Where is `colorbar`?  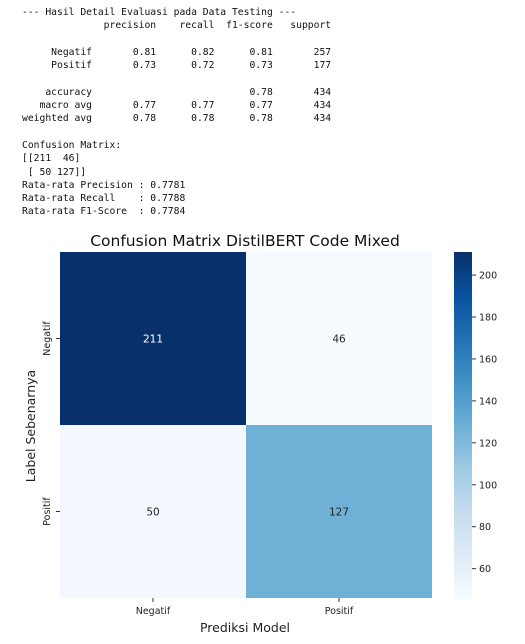 colorbar is located at coordinates (463, 425).